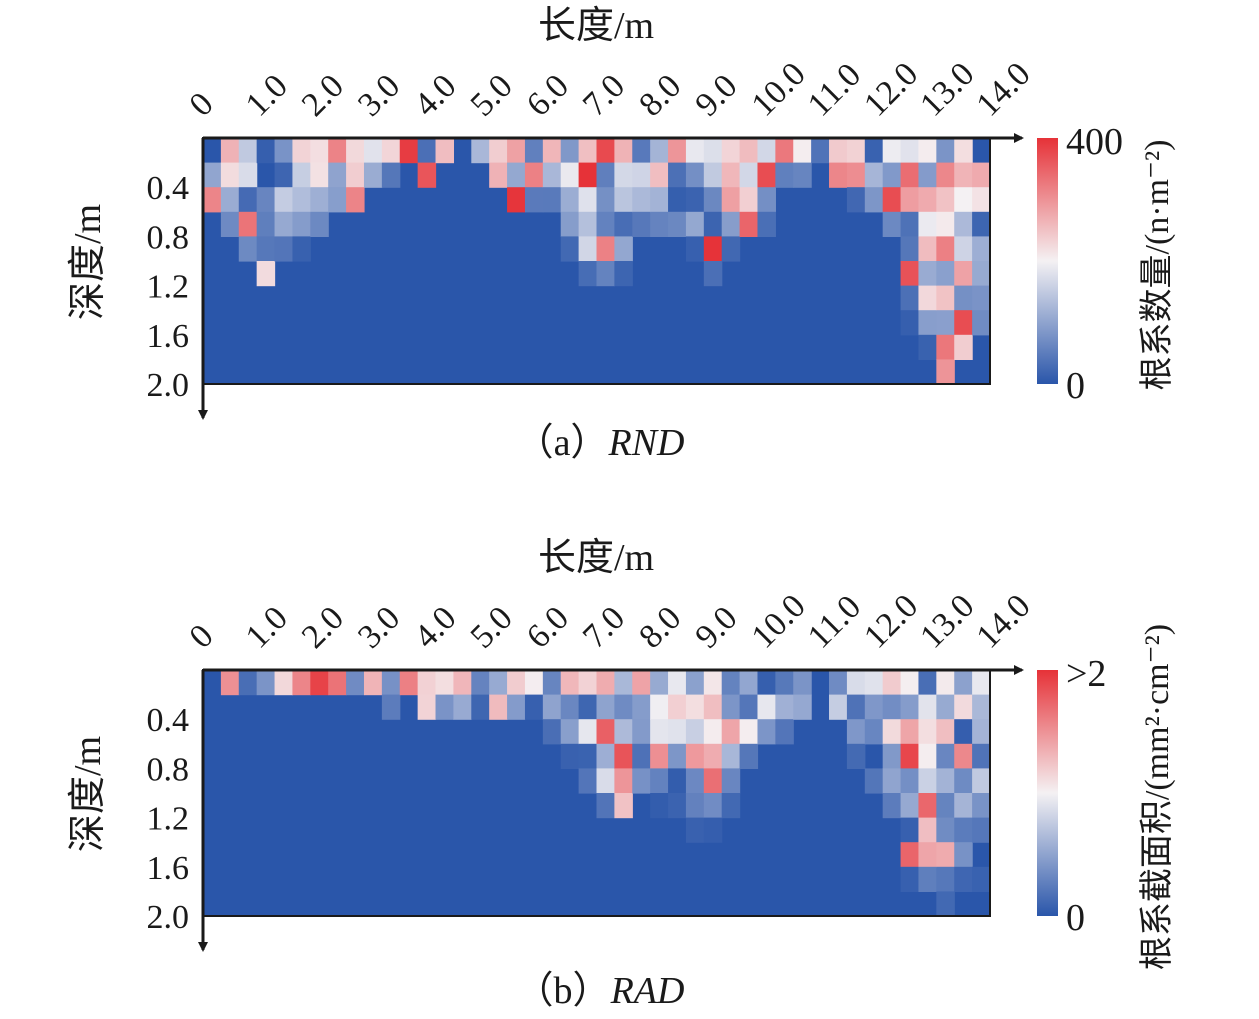 Image resolution: width=1259 pixels, height=1019 pixels. What do you see at coordinates (492, 95) in the screenshot?
I see `x-tick-label: 5.0` at bounding box center [492, 95].